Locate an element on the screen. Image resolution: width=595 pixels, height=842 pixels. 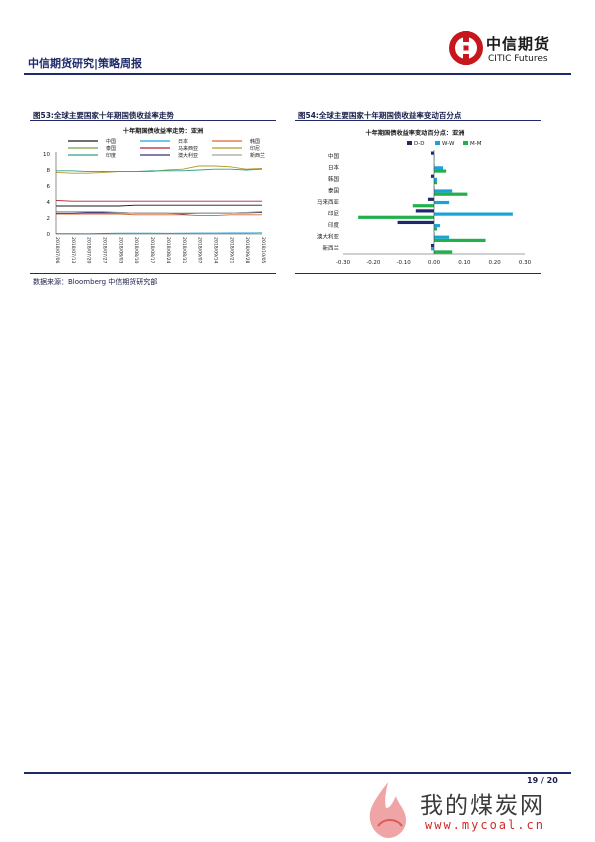
chart2-legend-label: M-M is located at coordinates (476, 144).